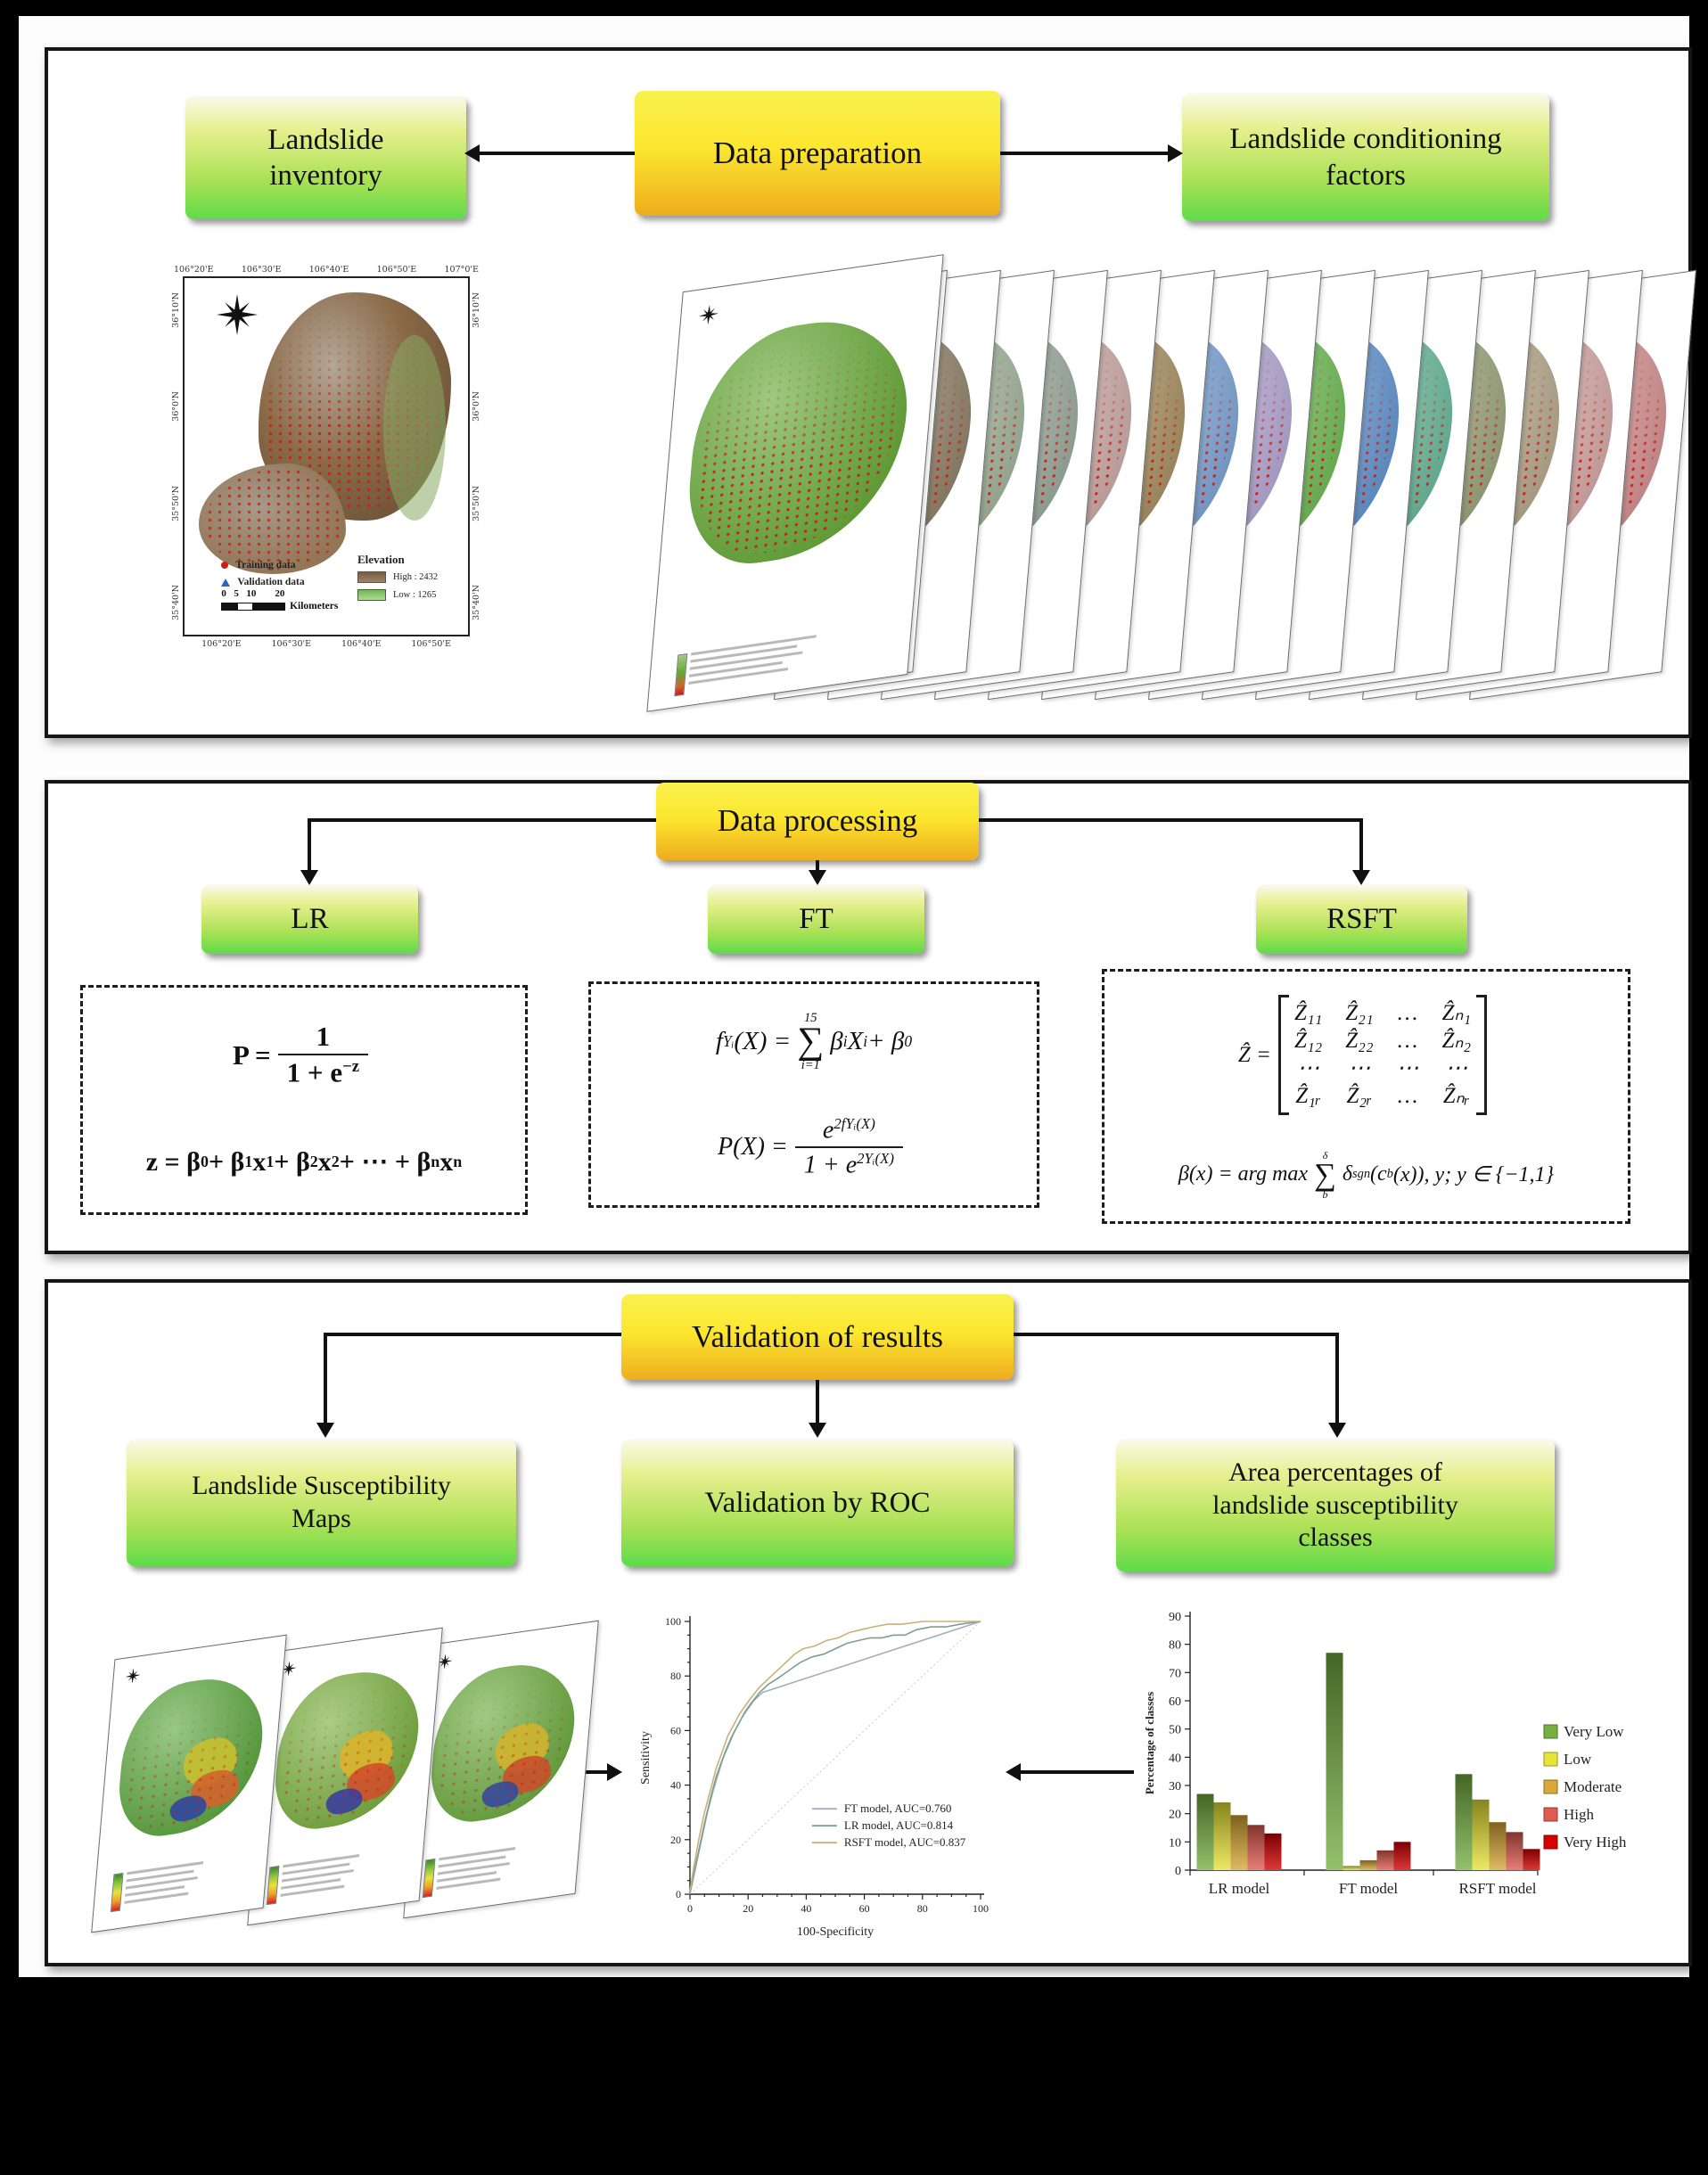 The image size is (1708, 2175). What do you see at coordinates (1337, 1431) in the screenshot?
I see `arrowhead-down-area` at bounding box center [1337, 1431].